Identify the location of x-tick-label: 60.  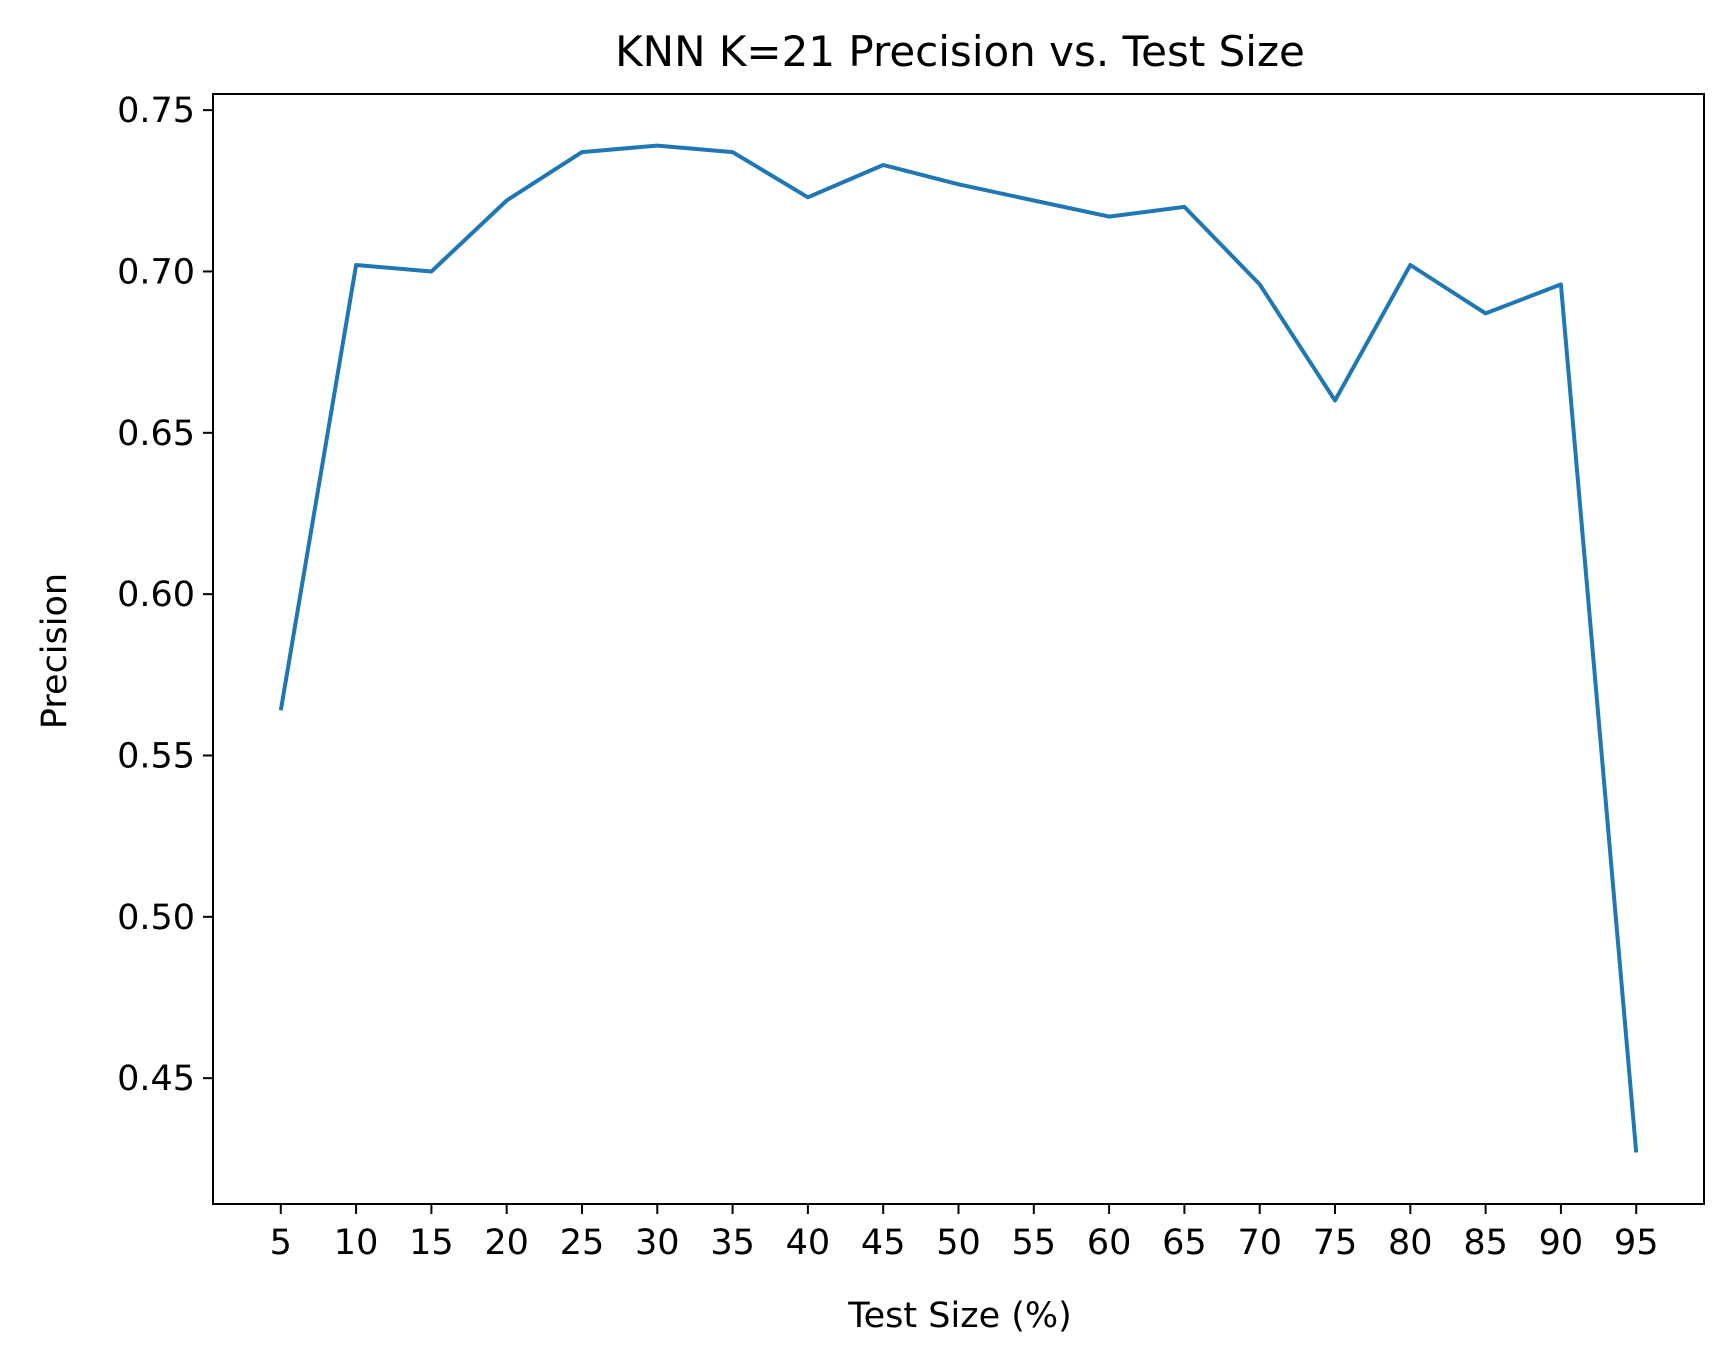
(1109, 1243).